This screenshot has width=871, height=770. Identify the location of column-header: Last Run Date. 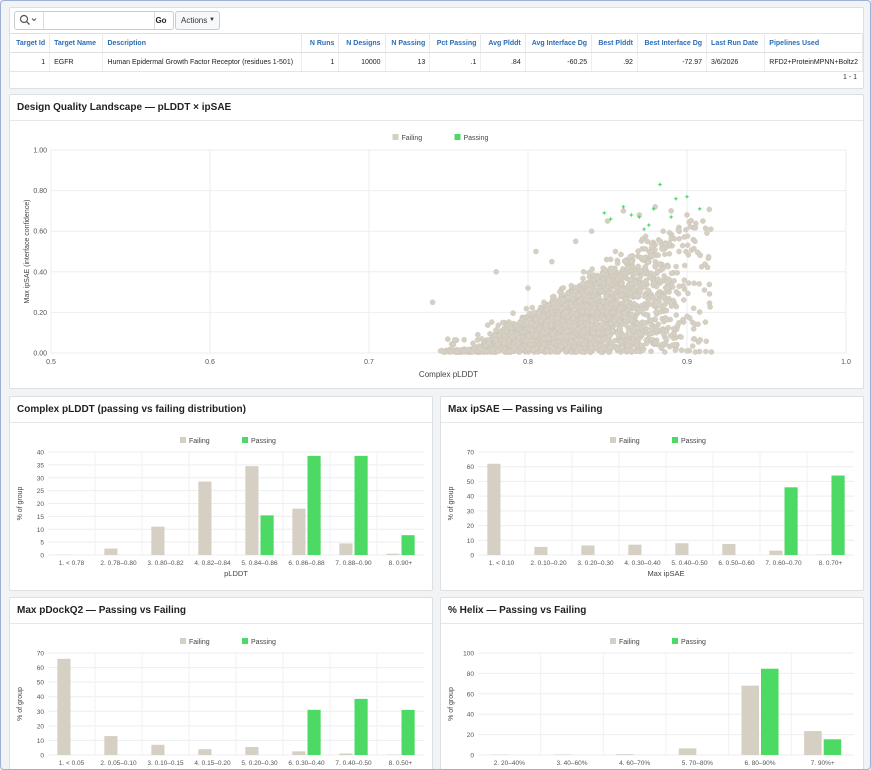
(736, 43).